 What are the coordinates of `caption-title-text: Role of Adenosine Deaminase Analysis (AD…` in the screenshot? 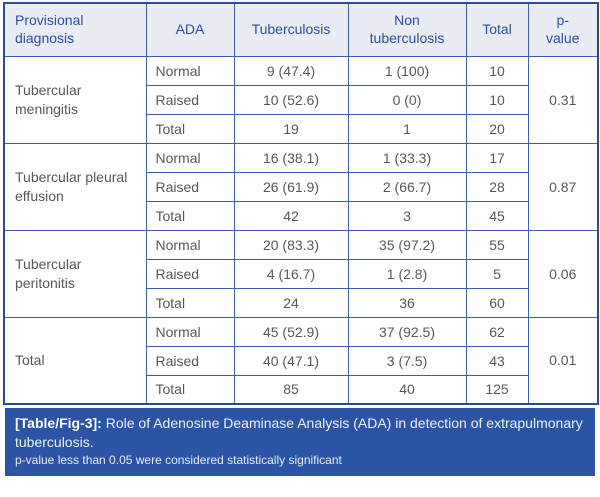 It's located at (299, 432).